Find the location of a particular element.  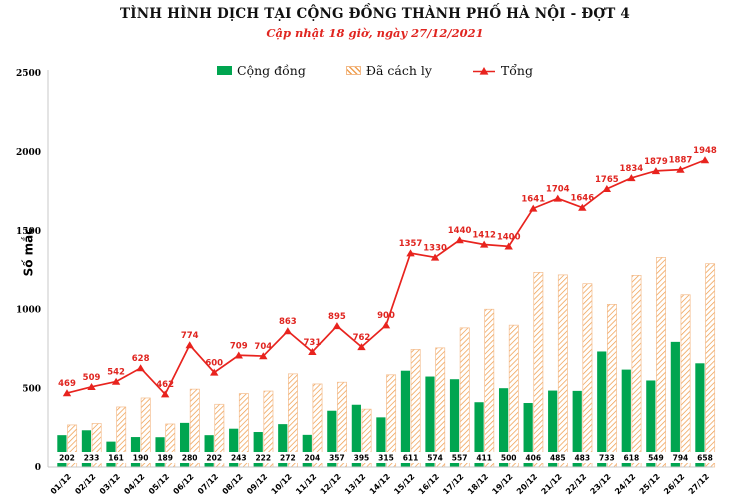

x-axis-tick-label: 03/12 is located at coordinates (110, 484).